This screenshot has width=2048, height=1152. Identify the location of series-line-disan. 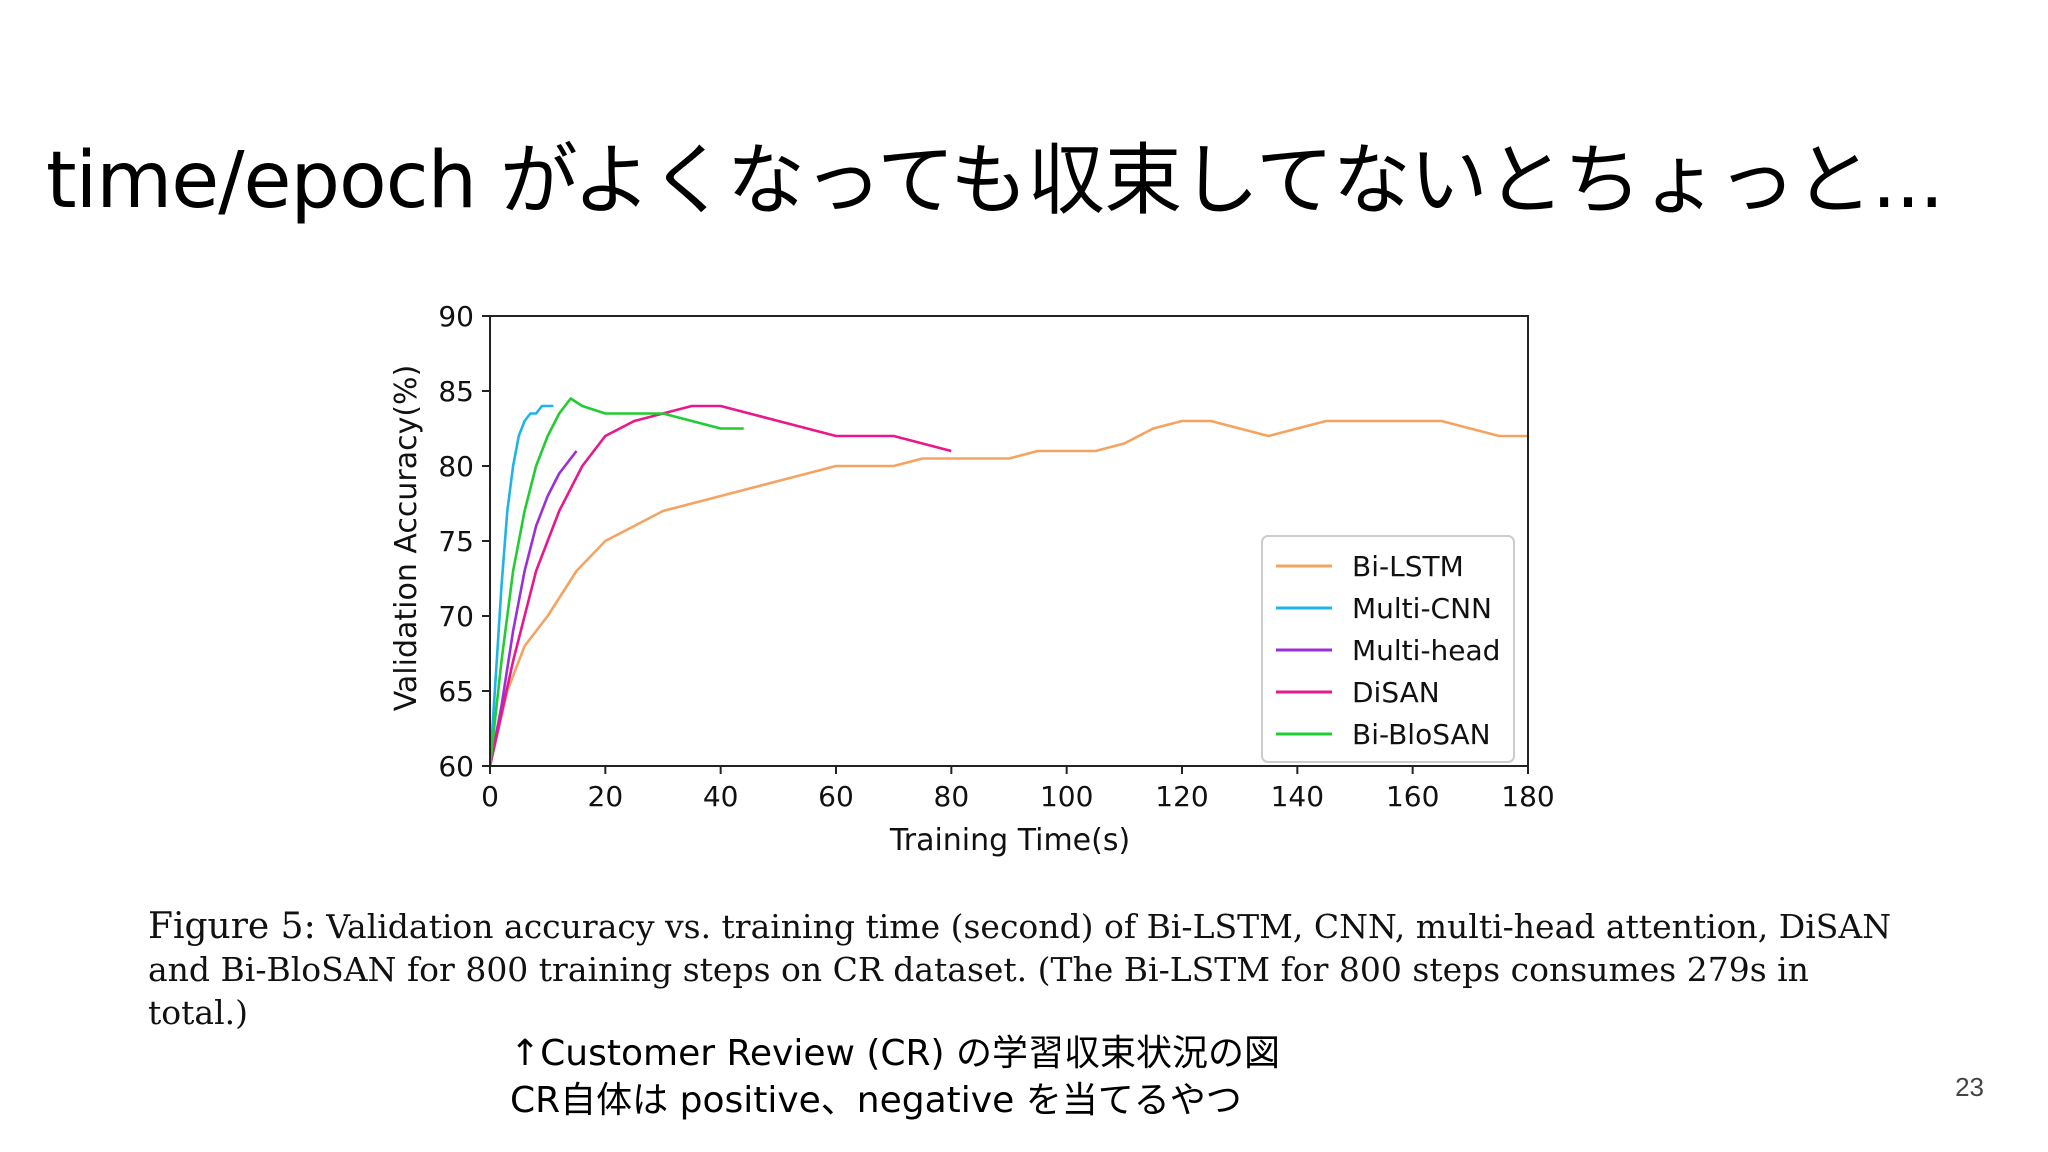
(721, 585).